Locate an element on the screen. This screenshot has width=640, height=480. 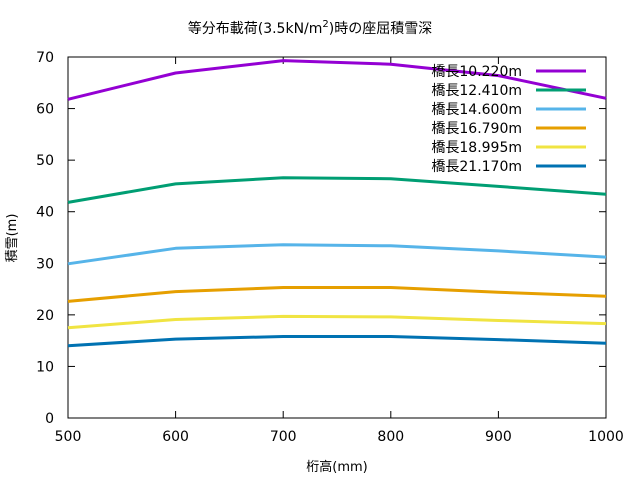
legend-label: 橋長21.170m is located at coordinates (476, 167).